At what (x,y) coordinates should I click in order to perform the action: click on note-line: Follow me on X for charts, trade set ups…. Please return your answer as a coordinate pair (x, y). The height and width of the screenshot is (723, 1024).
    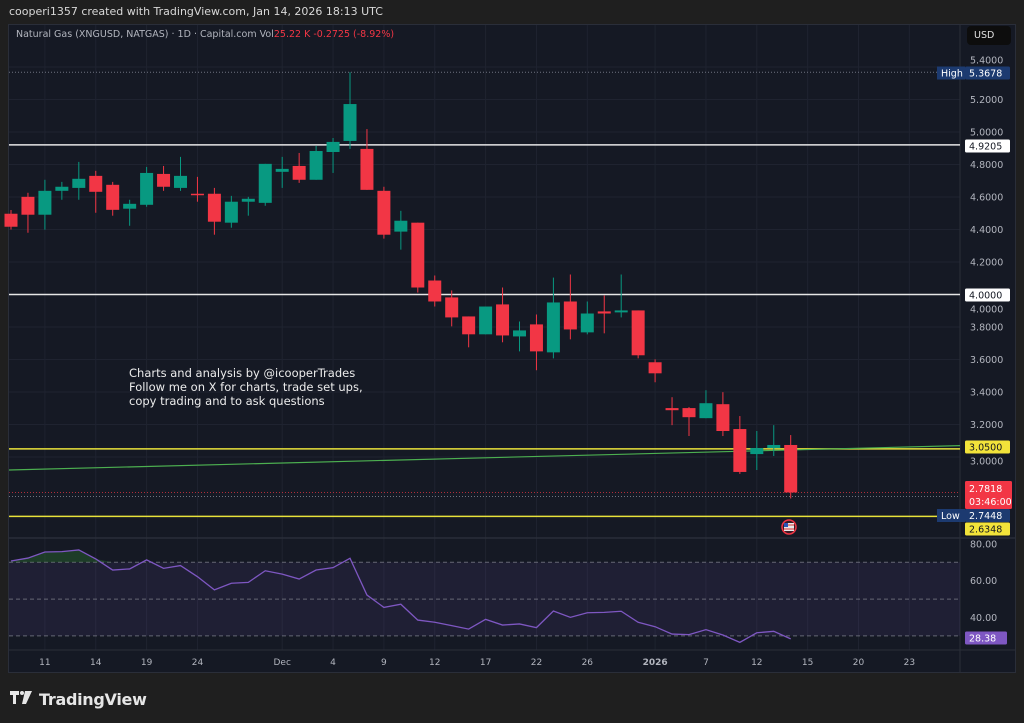
    Looking at the image, I should click on (246, 387).